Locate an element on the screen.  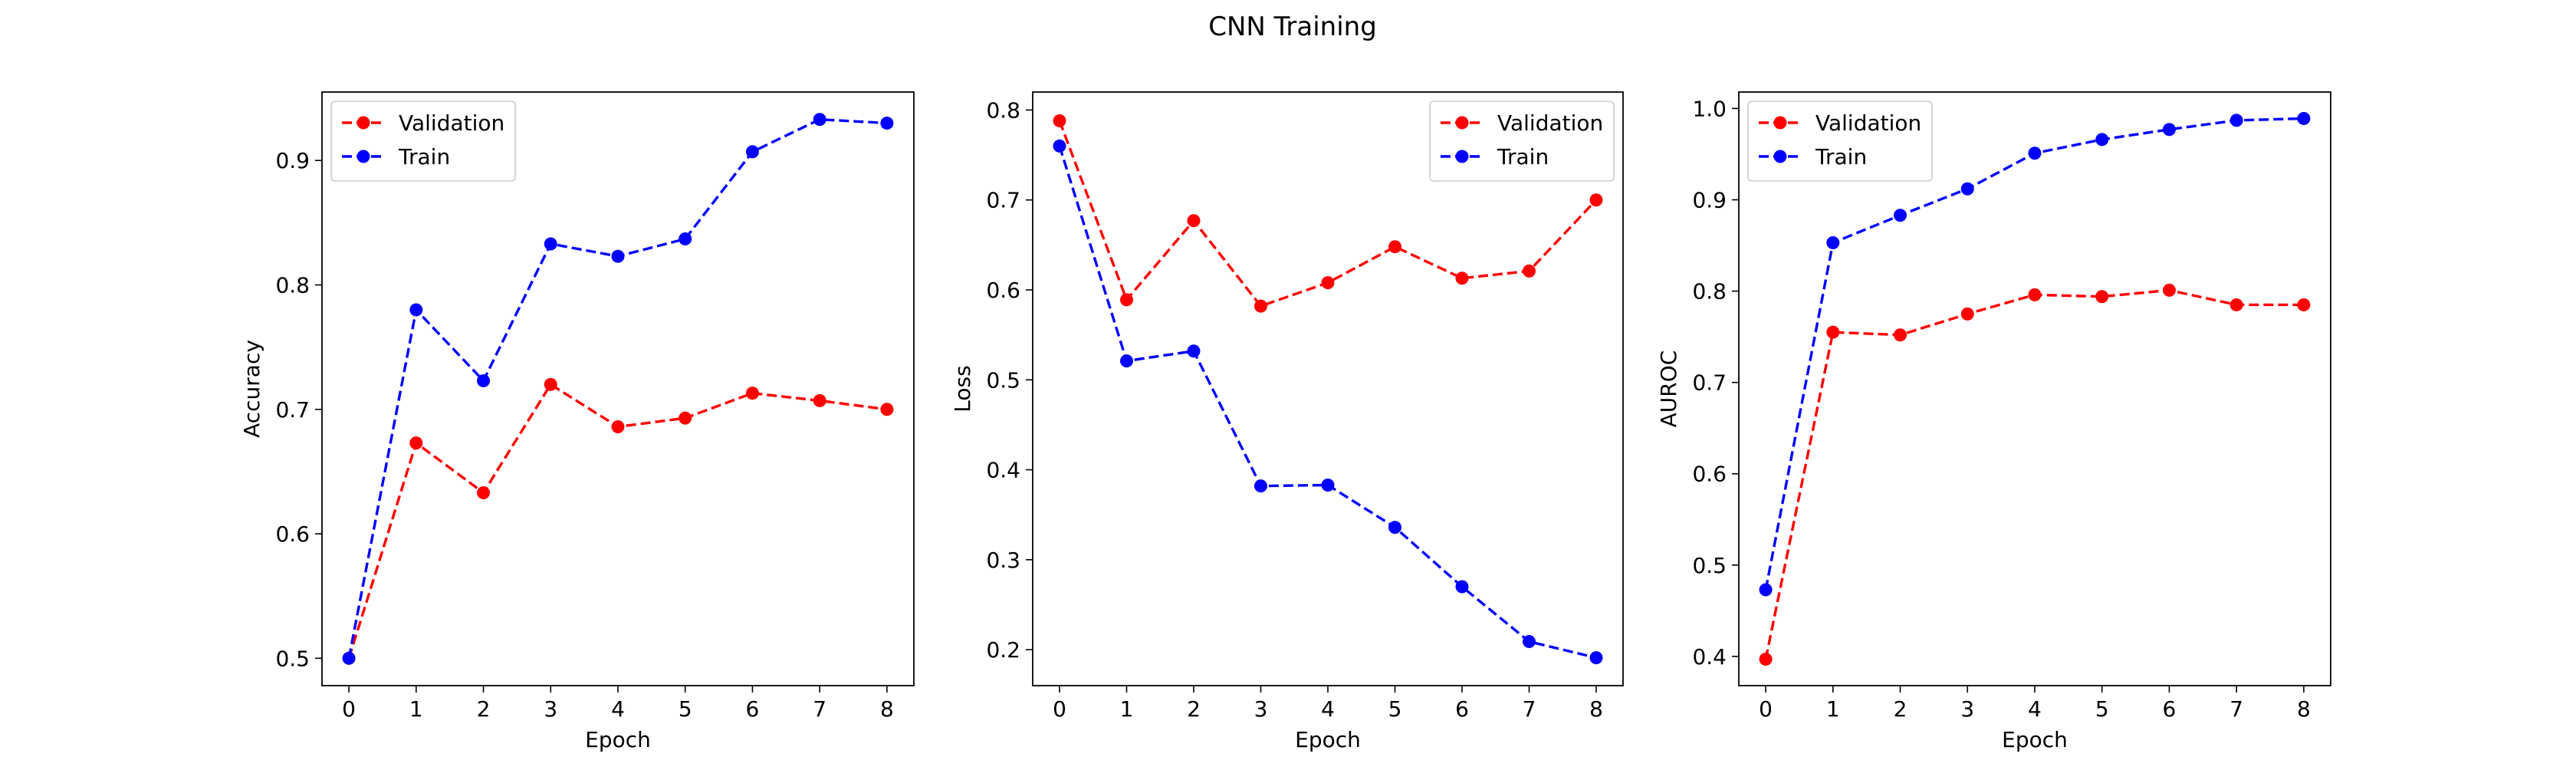
y-tick-label: 0.9 is located at coordinates (293, 160).